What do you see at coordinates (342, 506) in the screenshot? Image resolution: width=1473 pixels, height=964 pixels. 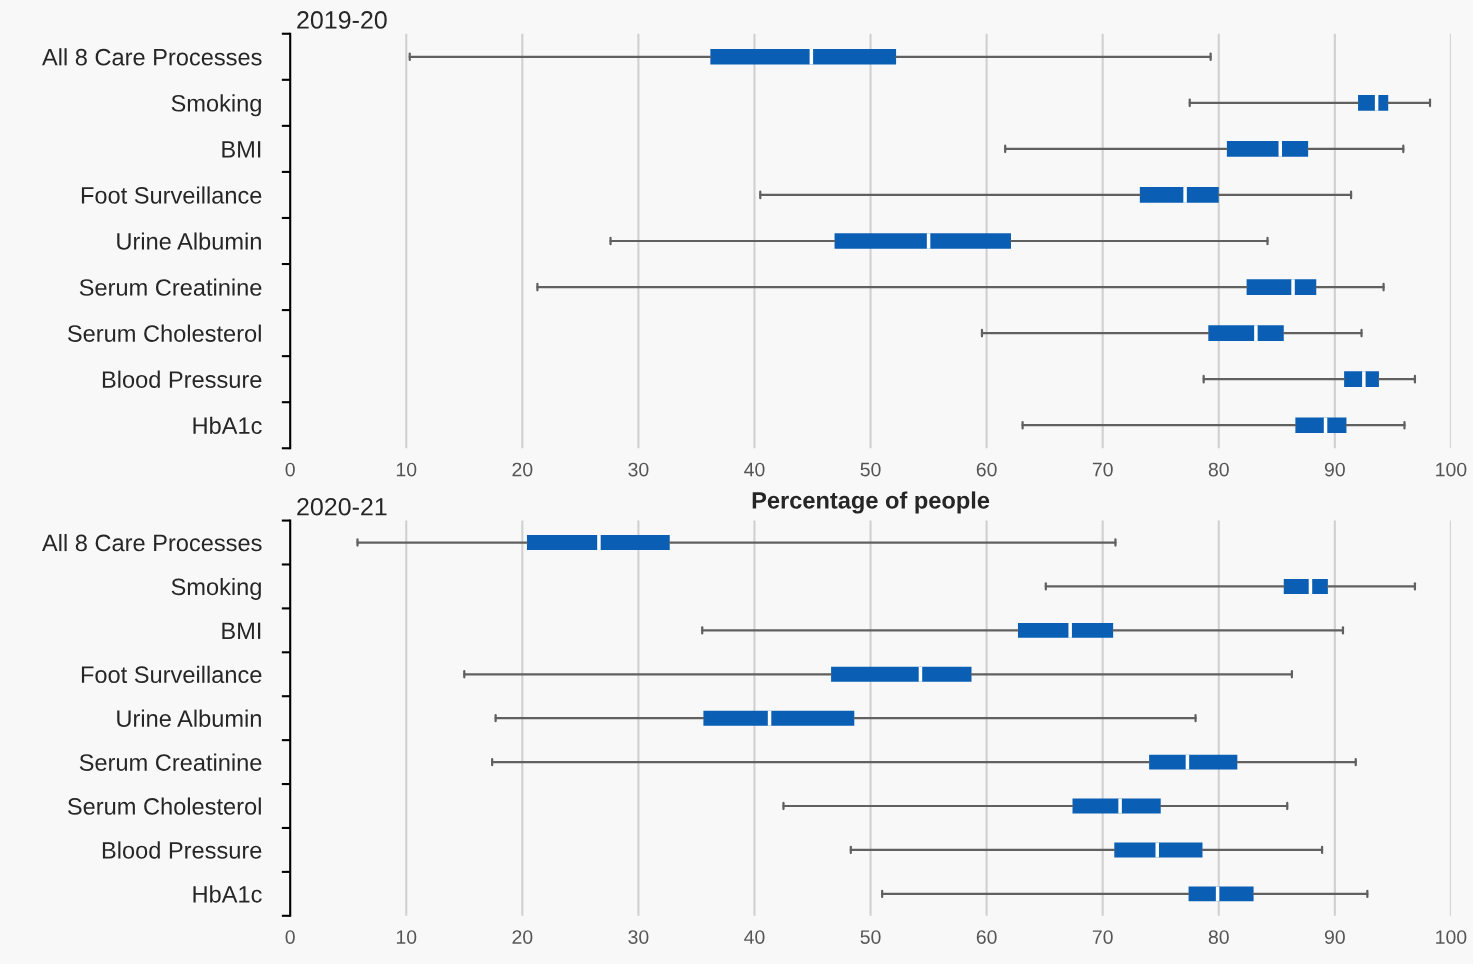 I see `chart-title: 2020-21` at bounding box center [342, 506].